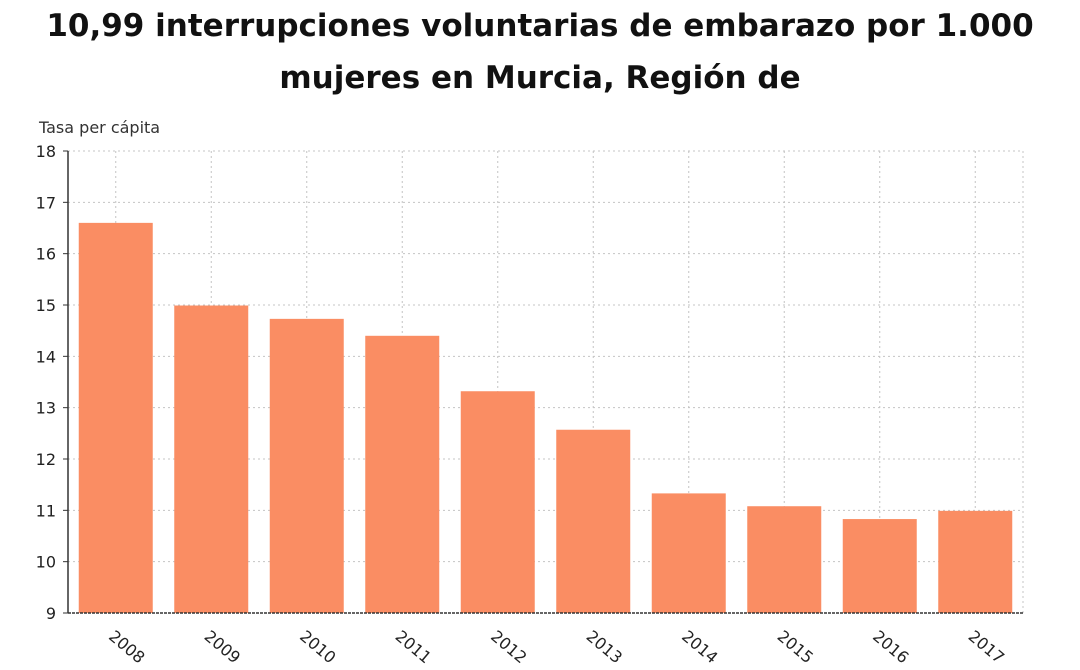 This screenshot has height=670, width=1080. Describe the element at coordinates (604, 647) in the screenshot. I see `x-tick-label: 2013` at that location.